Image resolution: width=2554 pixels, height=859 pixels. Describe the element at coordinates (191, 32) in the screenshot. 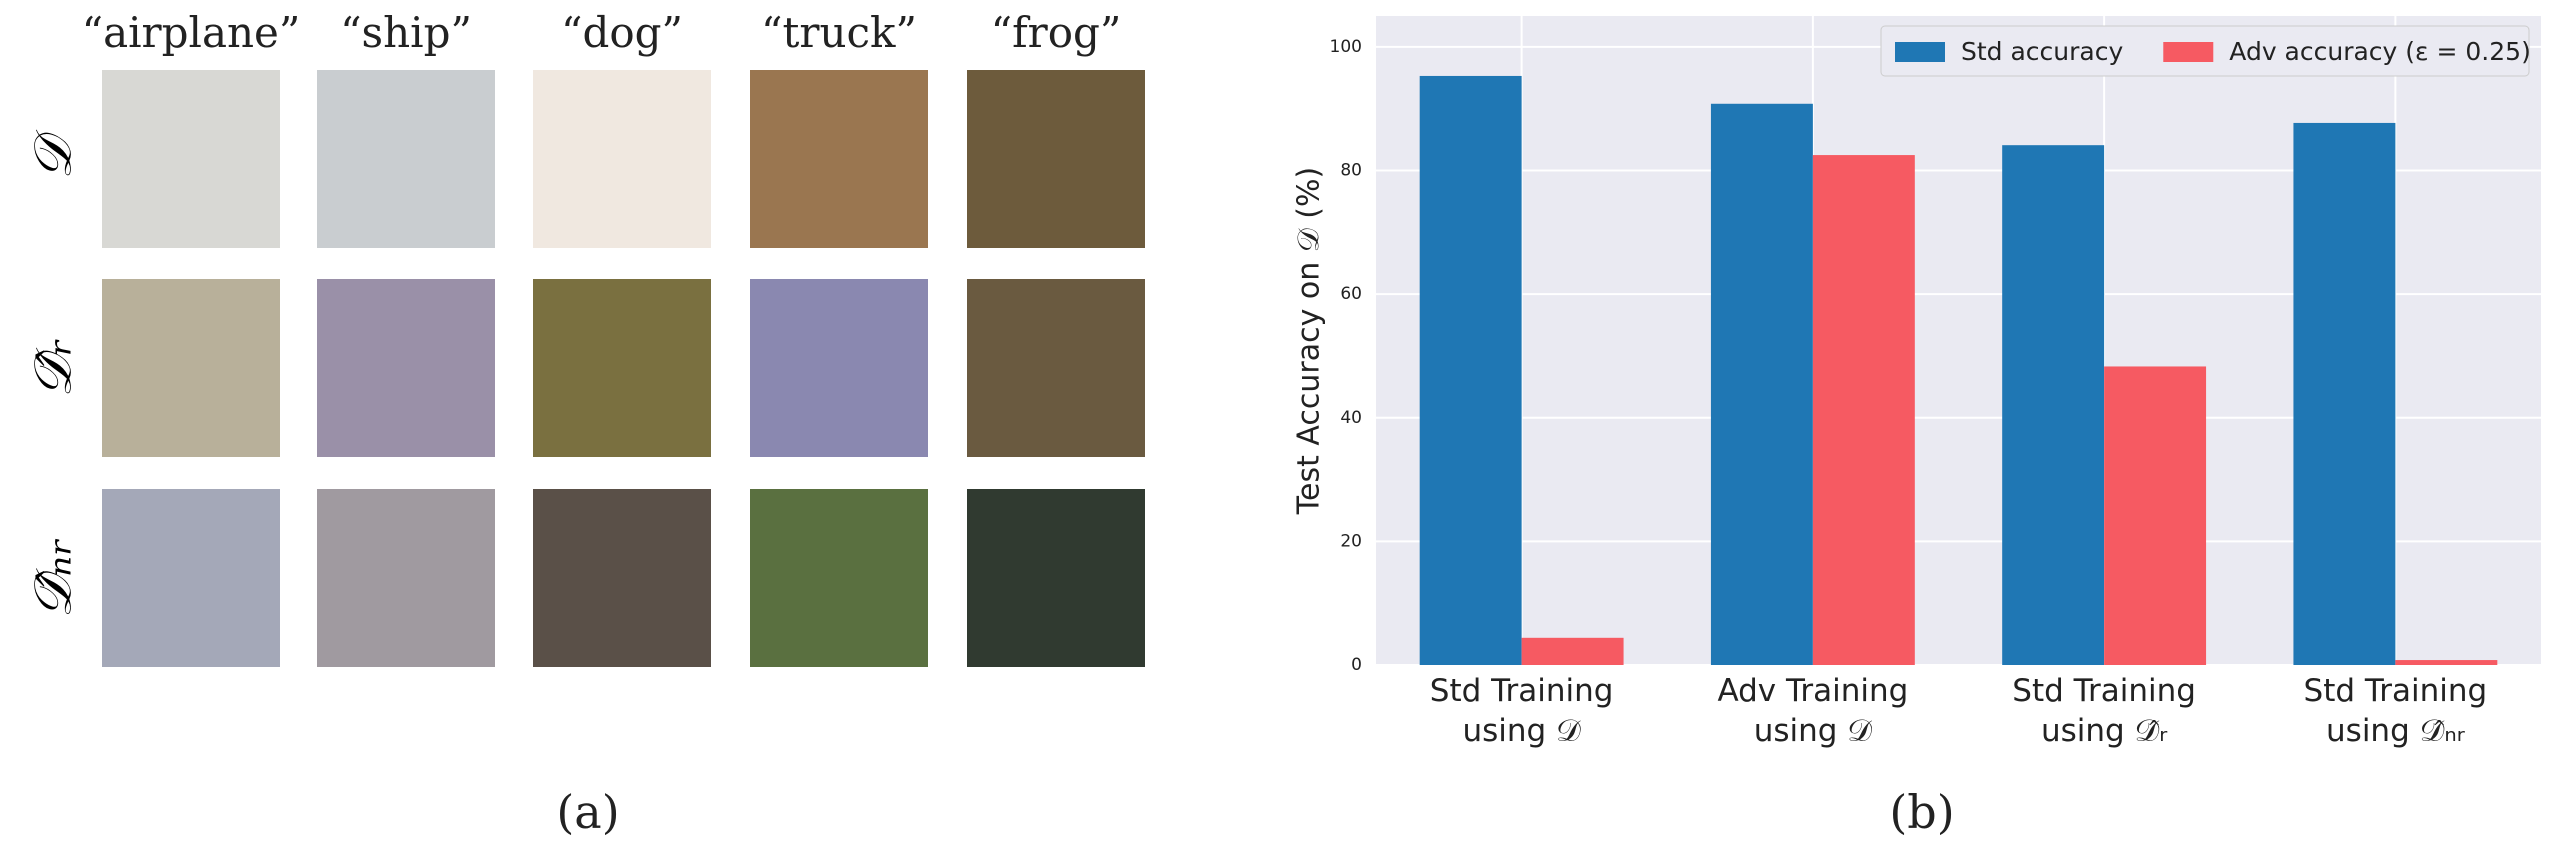

I see `column-label: “airplane”` at that location.